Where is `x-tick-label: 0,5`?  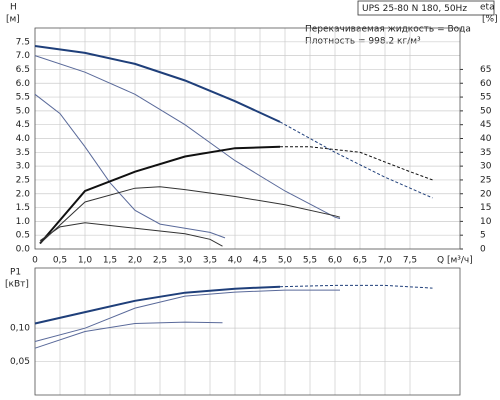 x-tick-label: 0,5 is located at coordinates (60, 261).